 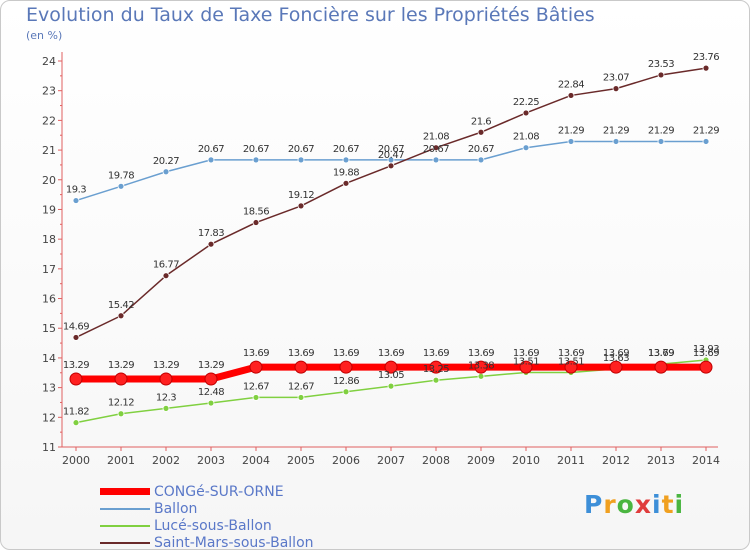 I want to click on data-label: 21.6, so click(x=481, y=121).